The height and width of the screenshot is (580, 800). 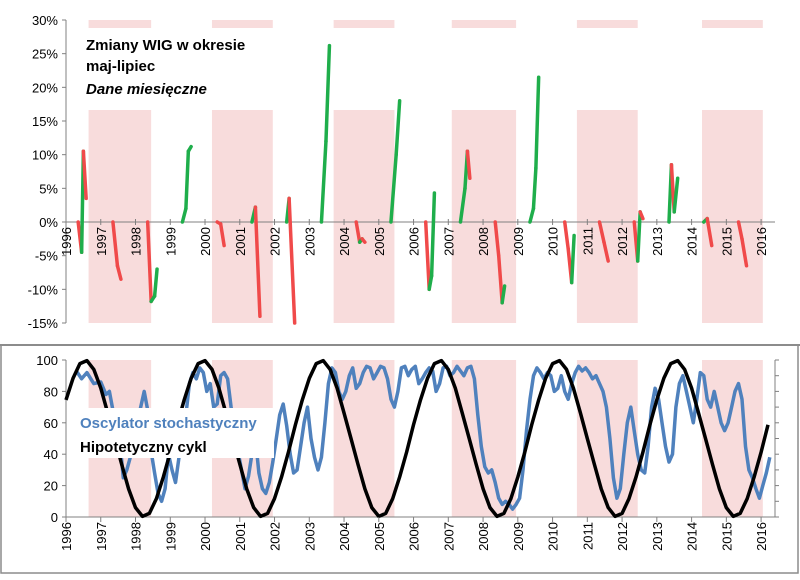 I want to click on top-x-tick-label: 2008, so click(x=483, y=241).